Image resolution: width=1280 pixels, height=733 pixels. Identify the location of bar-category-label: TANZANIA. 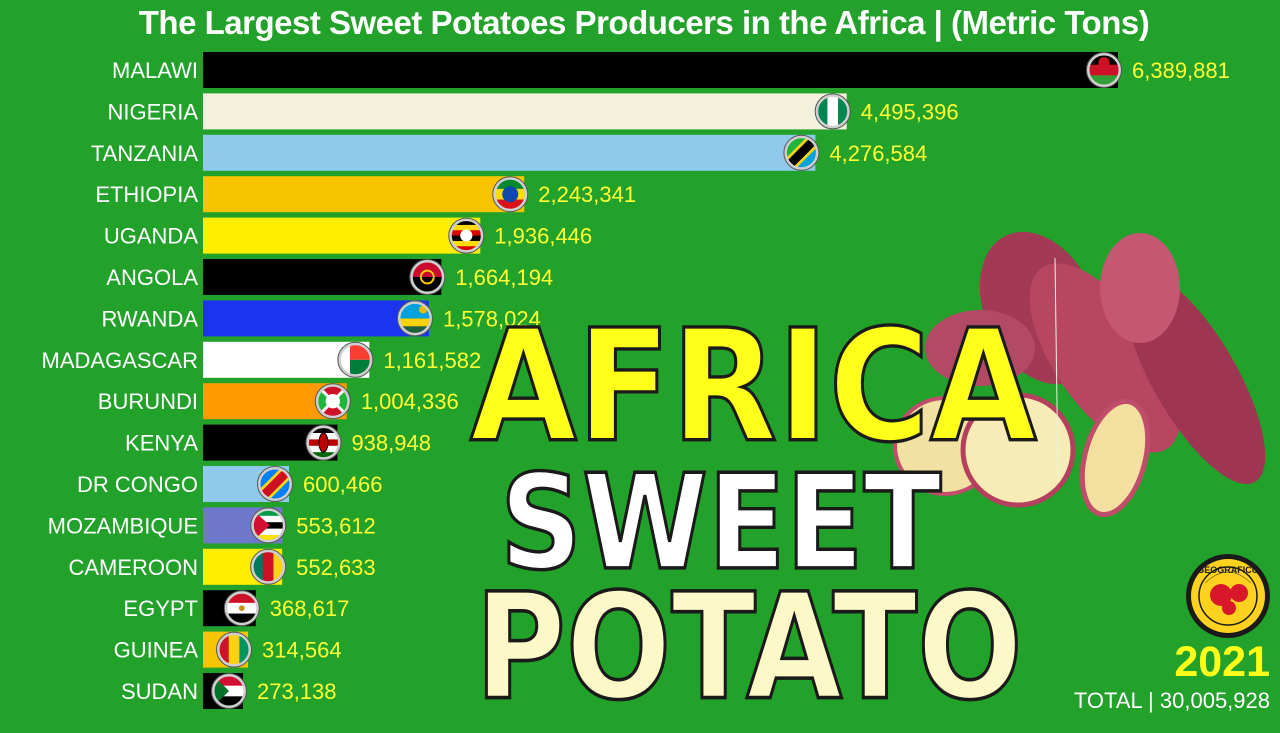
(144, 153).